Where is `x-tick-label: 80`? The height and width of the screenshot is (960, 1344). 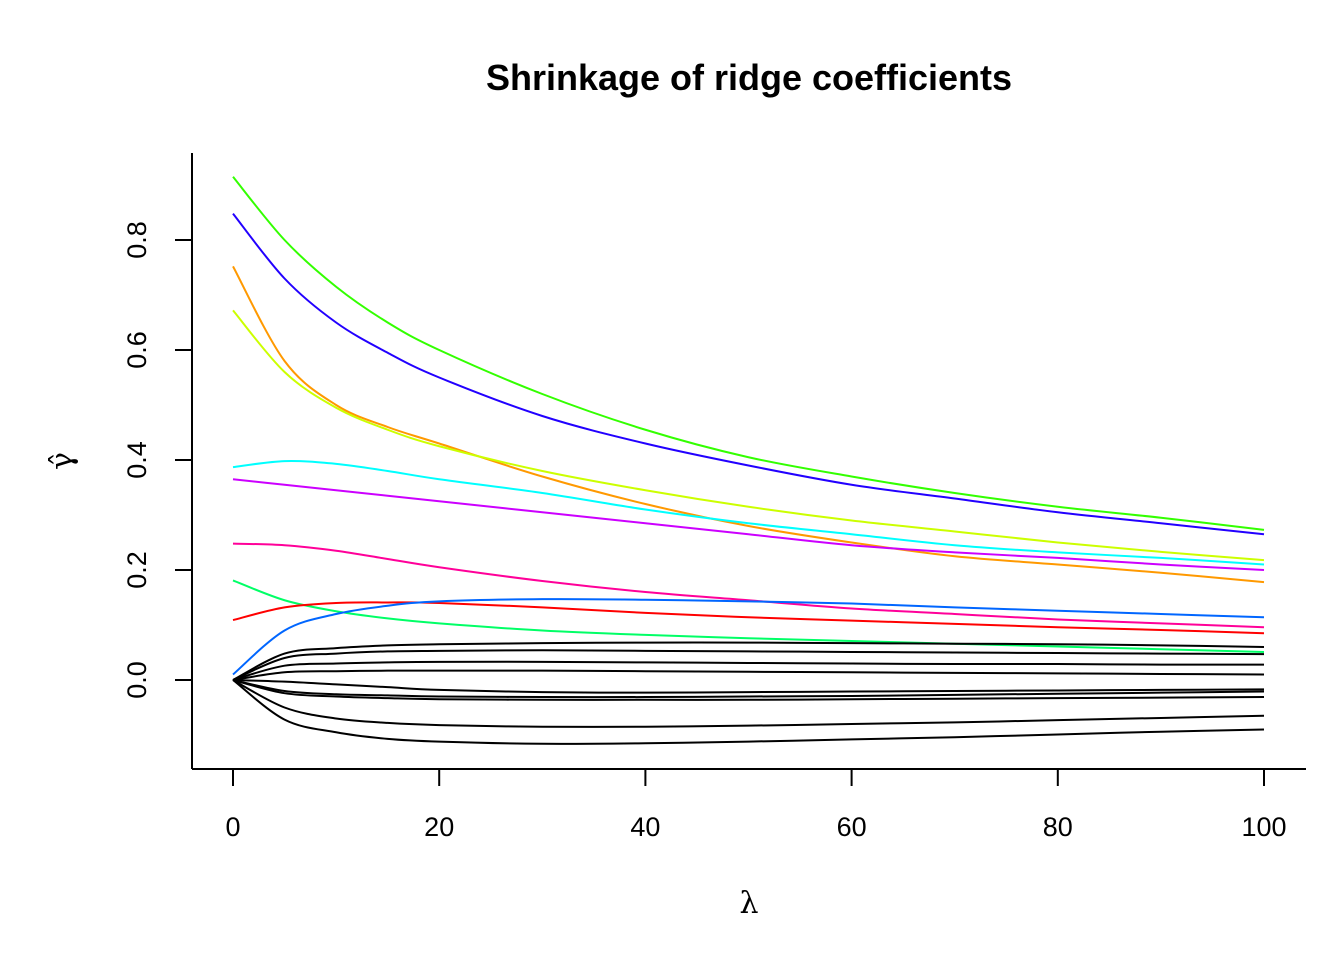 x-tick-label: 80 is located at coordinates (1058, 827).